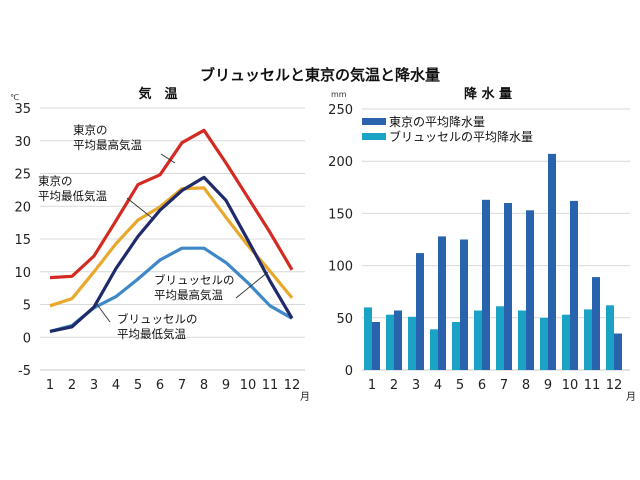 The image size is (640, 480). I want to click on precipitation-x-tick-label: 1, so click(372, 385).